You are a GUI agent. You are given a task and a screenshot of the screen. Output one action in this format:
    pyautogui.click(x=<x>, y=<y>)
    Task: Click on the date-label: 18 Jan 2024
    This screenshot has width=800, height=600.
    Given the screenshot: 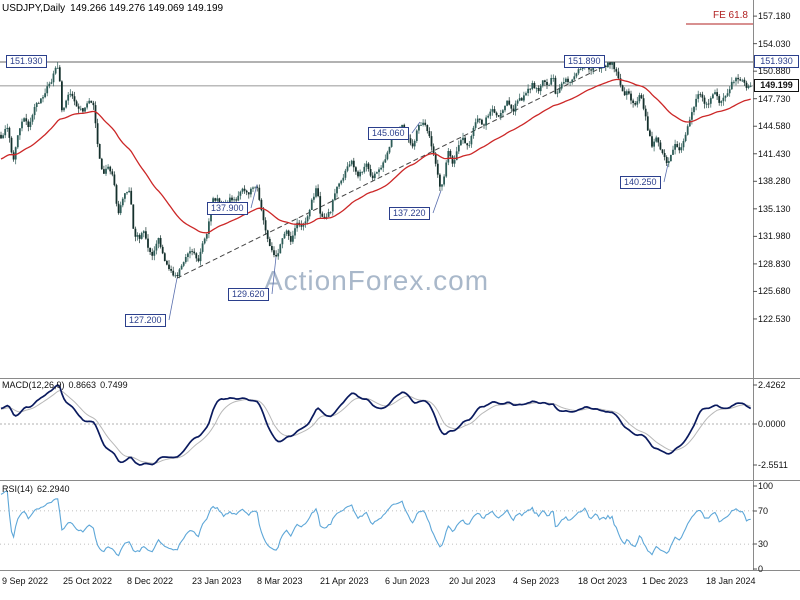 What is the action you would take?
    pyautogui.click(x=731, y=581)
    